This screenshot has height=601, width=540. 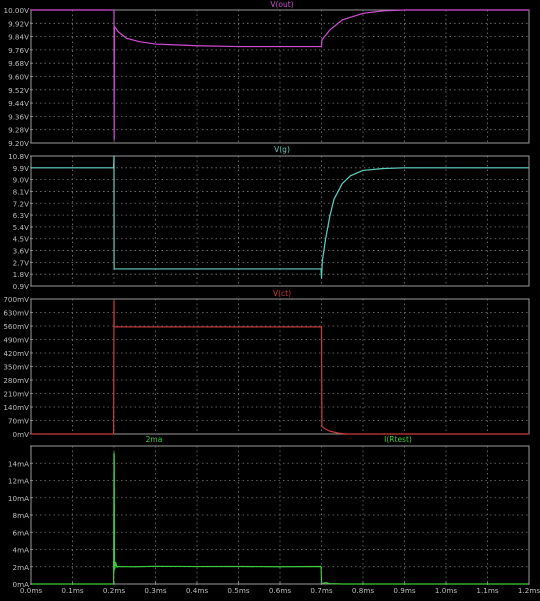 What do you see at coordinates (281, 4) in the screenshot?
I see `pane-title: V(out)` at bounding box center [281, 4].